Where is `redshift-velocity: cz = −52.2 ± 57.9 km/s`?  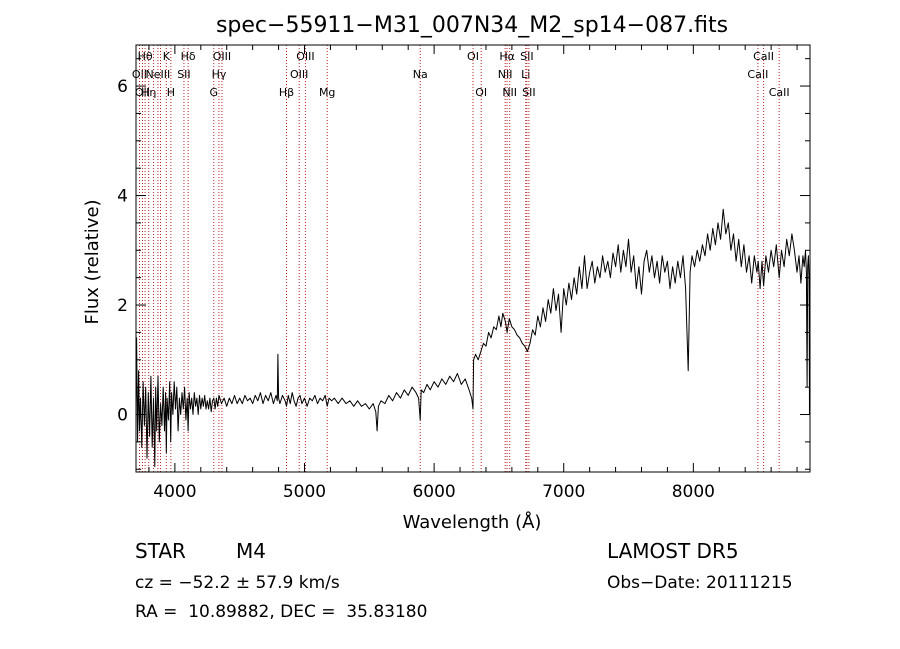 redshift-velocity: cz = −52.2 ± 57.9 km/s is located at coordinates (237, 583).